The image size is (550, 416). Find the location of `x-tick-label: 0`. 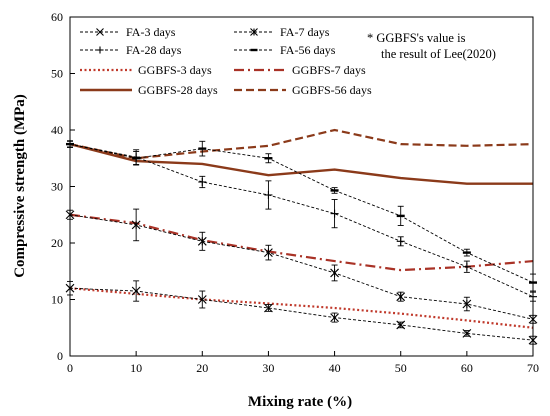

x-tick-label: 0 is located at coordinates (70, 368).